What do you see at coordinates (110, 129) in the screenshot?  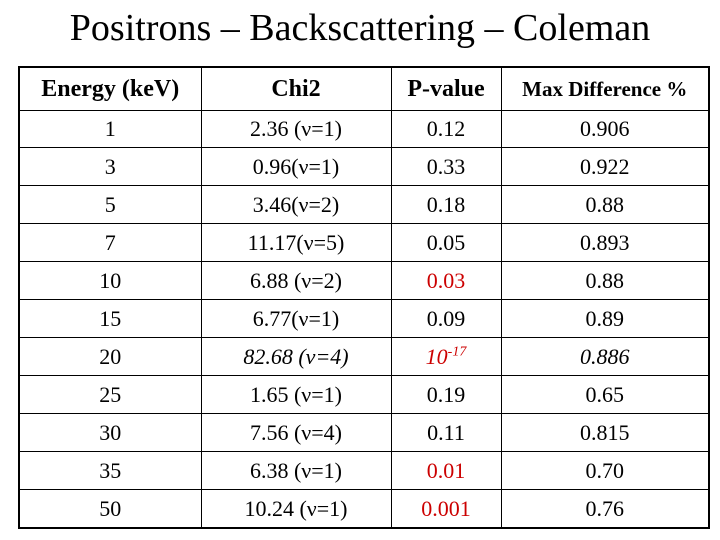 I see `cell-energy: 1` at bounding box center [110, 129].